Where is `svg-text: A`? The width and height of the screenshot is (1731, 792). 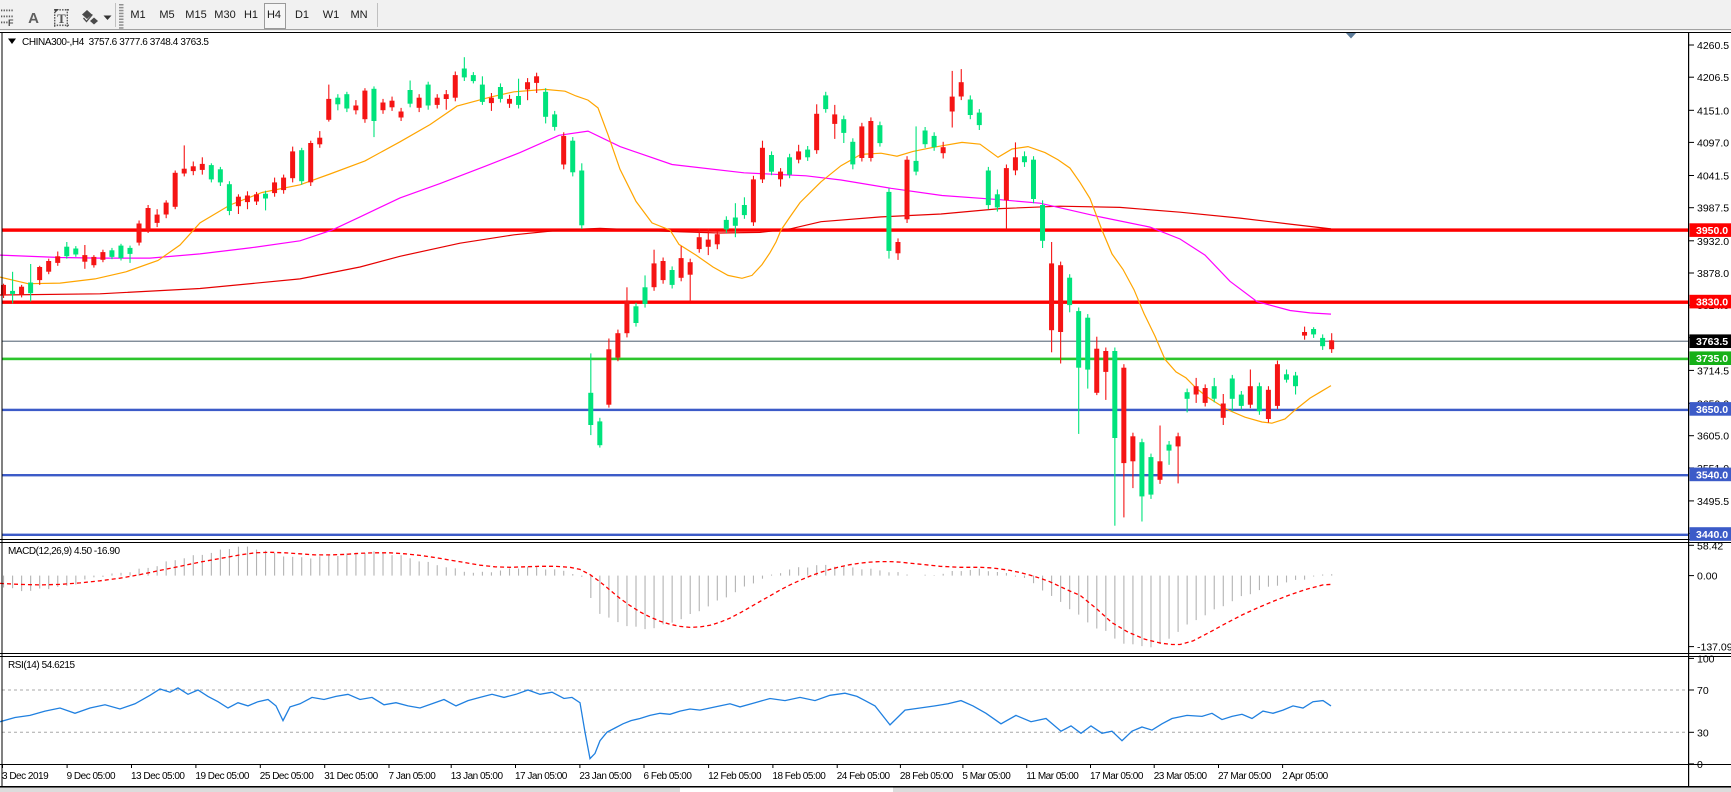 svg-text: A is located at coordinates (33, 18).